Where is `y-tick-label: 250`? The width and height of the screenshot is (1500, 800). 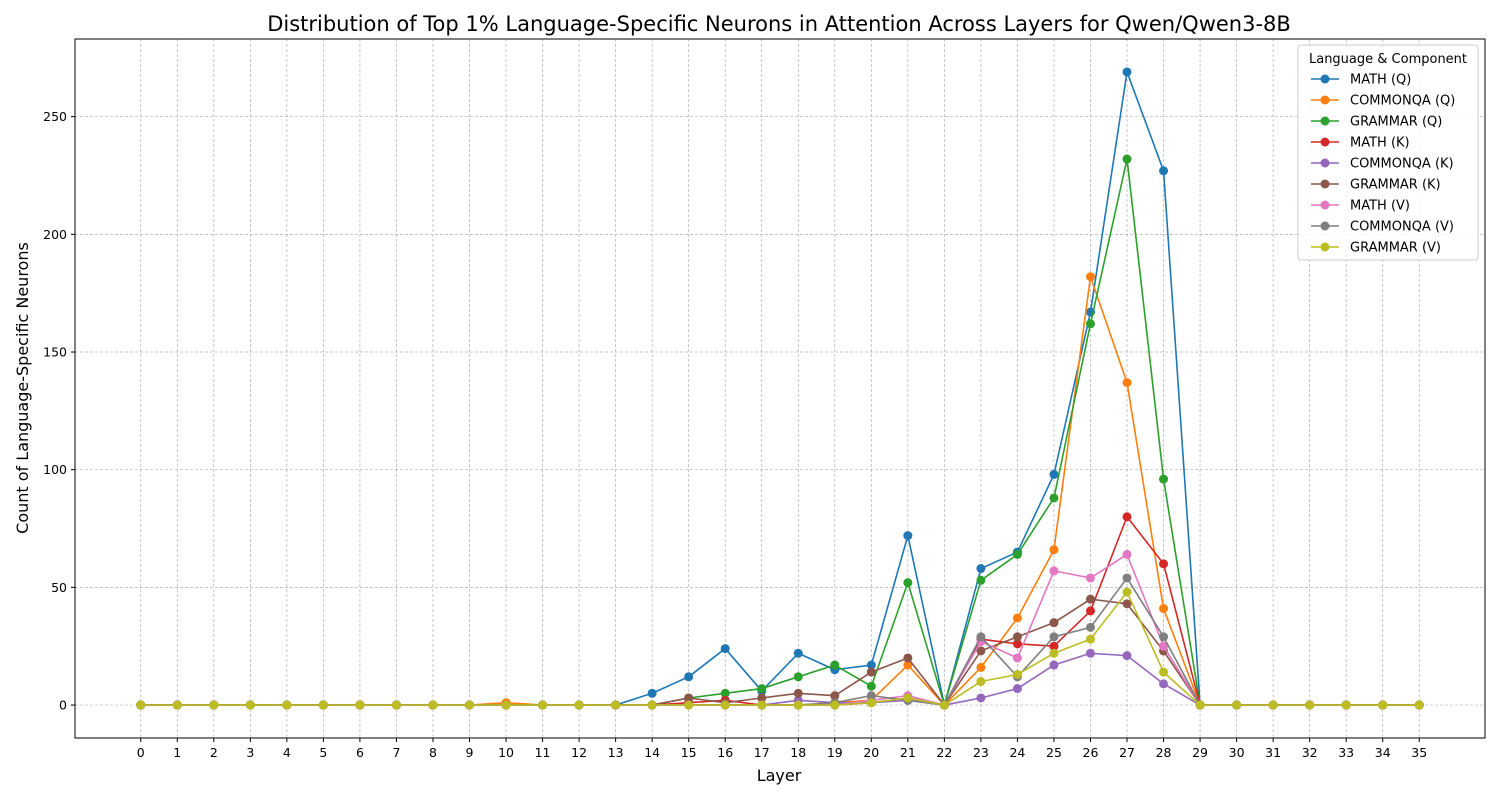
y-tick-label: 250 is located at coordinates (55, 116).